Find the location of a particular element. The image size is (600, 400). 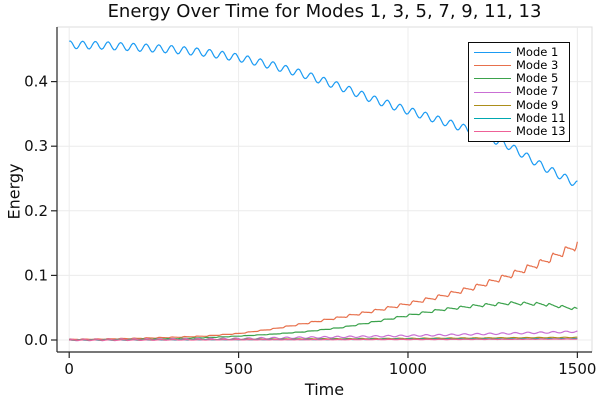

x-tick-label: 1500 is located at coordinates (577, 369).